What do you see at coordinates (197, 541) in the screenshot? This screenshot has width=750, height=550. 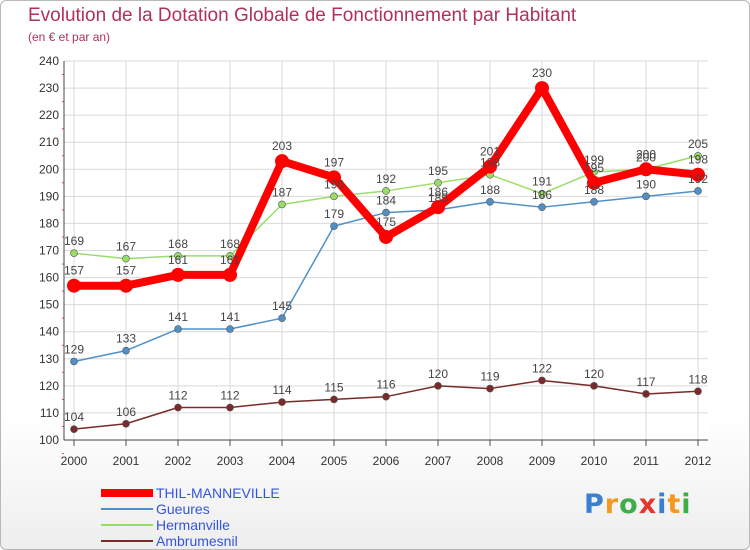 I see `legend-label-ambrumesnil: Ambrumesnil` at bounding box center [197, 541].